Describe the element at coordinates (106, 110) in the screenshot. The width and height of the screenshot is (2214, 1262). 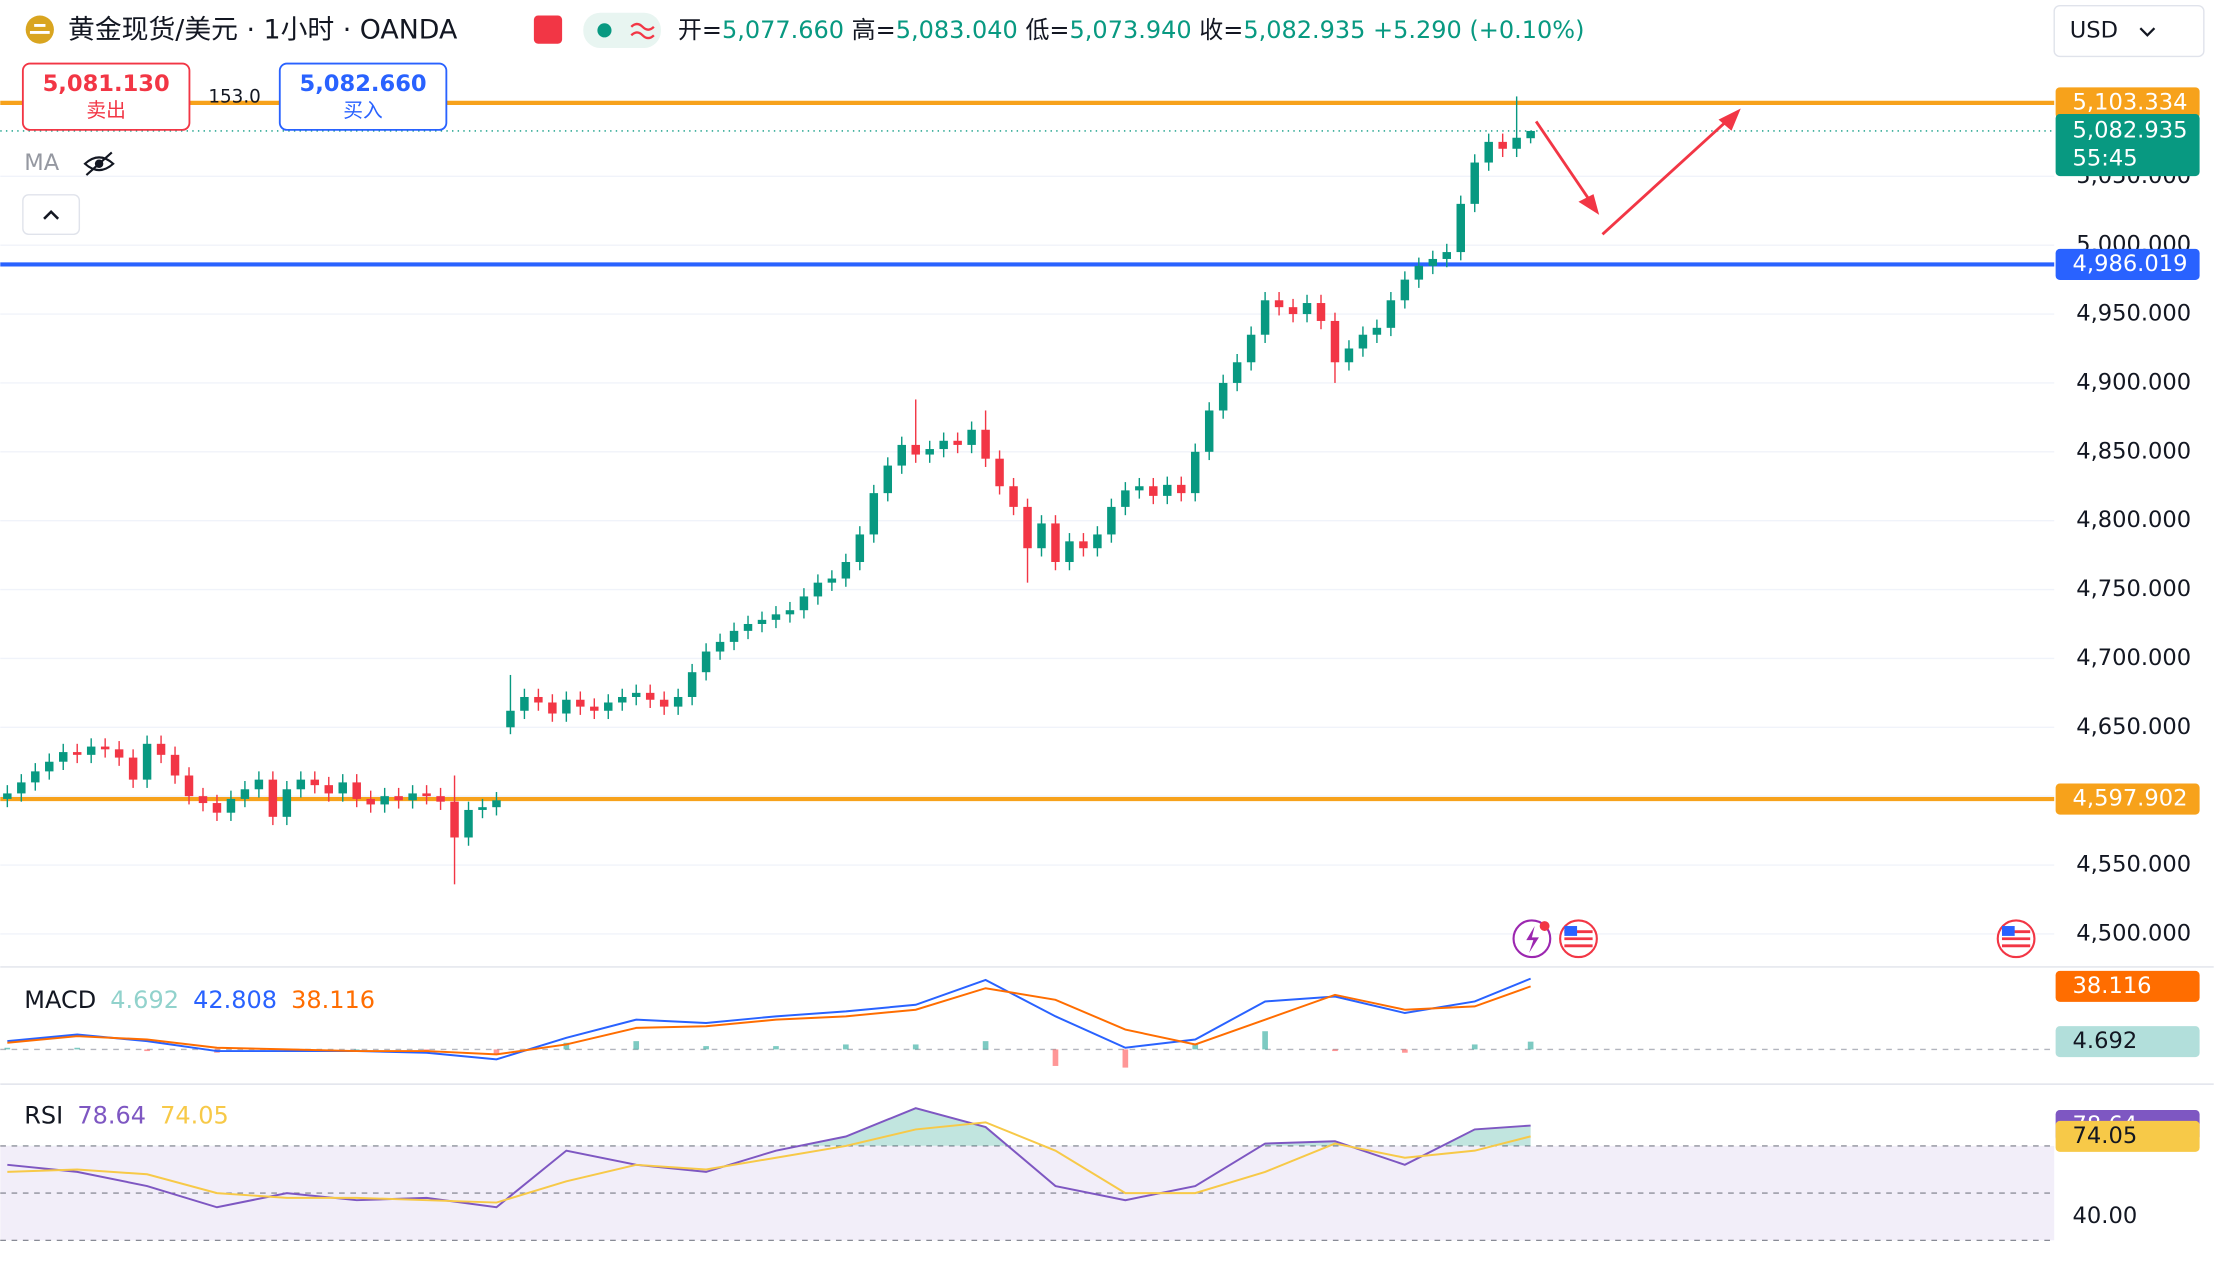
I see `sell-label: 卖出` at that location.